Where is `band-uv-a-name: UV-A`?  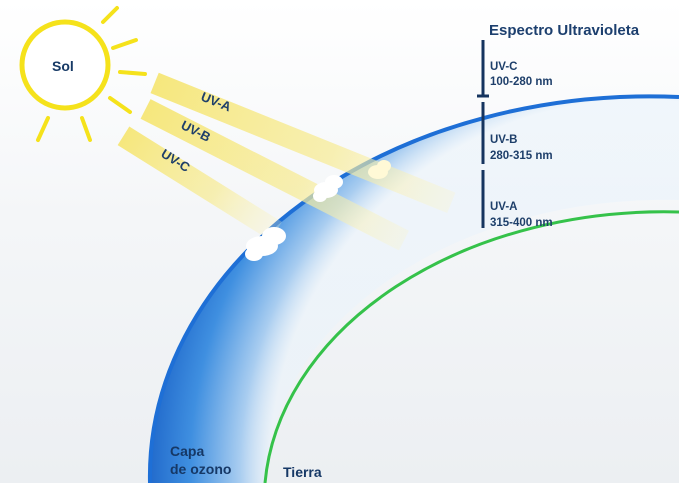
band-uv-a-name: UV-A is located at coordinates (504, 207).